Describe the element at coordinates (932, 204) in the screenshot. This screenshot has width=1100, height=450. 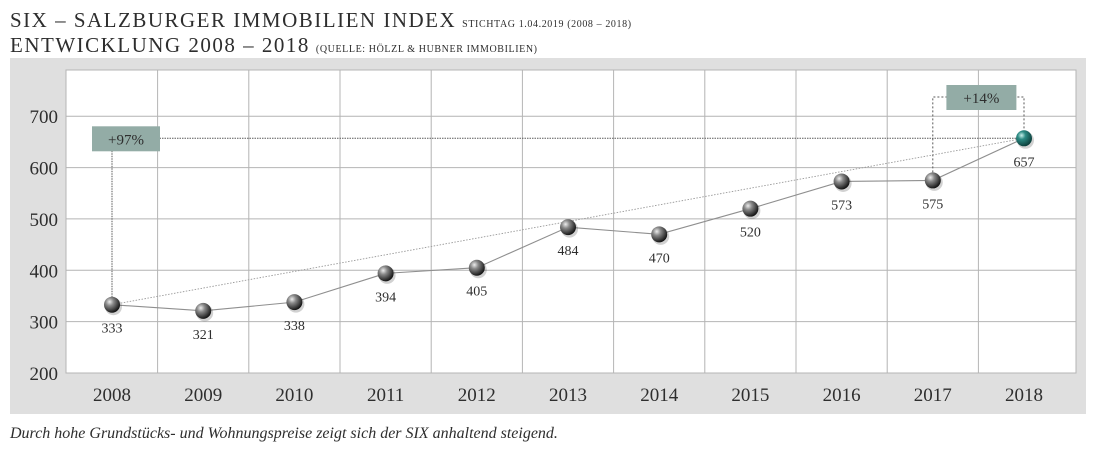
I see `data-label: 575` at that location.